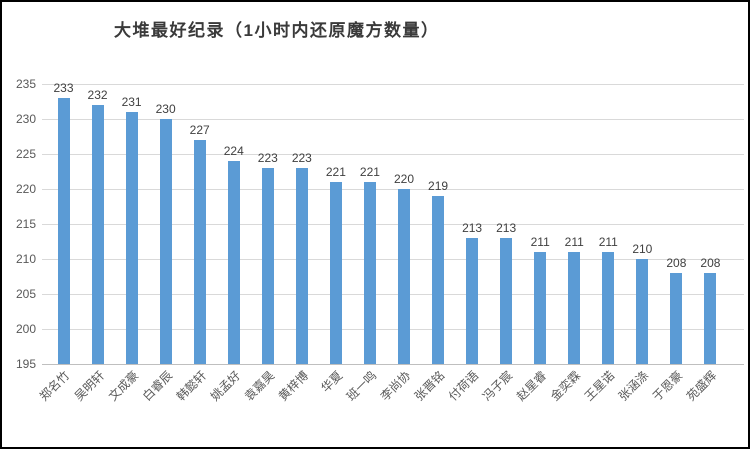  What do you see at coordinates (404, 179) in the screenshot?
I see `bar-value-label: 220` at bounding box center [404, 179].